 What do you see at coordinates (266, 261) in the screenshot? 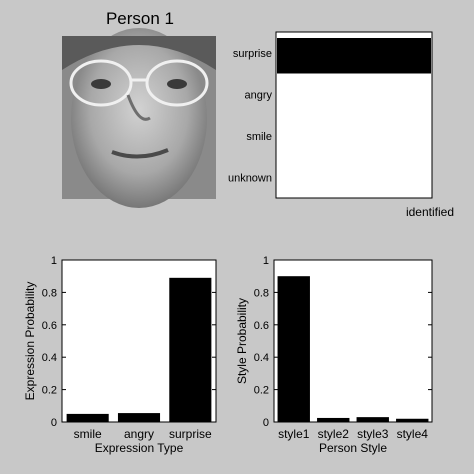
I see `style-ytick-label: 1` at bounding box center [266, 261].